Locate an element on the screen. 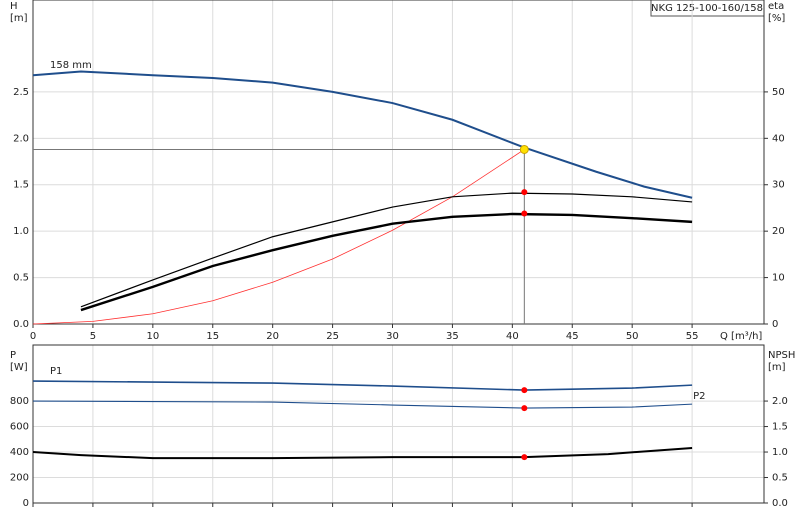 The height and width of the screenshot is (520, 800). y-axis-unit: [m] is located at coordinates (19, 18).